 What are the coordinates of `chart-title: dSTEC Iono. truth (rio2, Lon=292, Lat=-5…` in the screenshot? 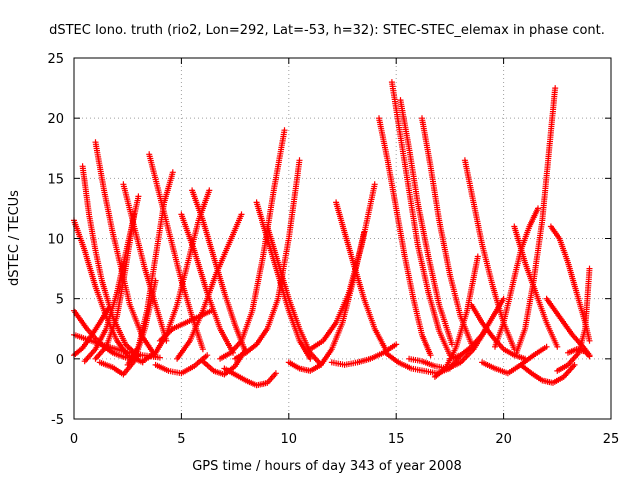 It's located at (327, 30).